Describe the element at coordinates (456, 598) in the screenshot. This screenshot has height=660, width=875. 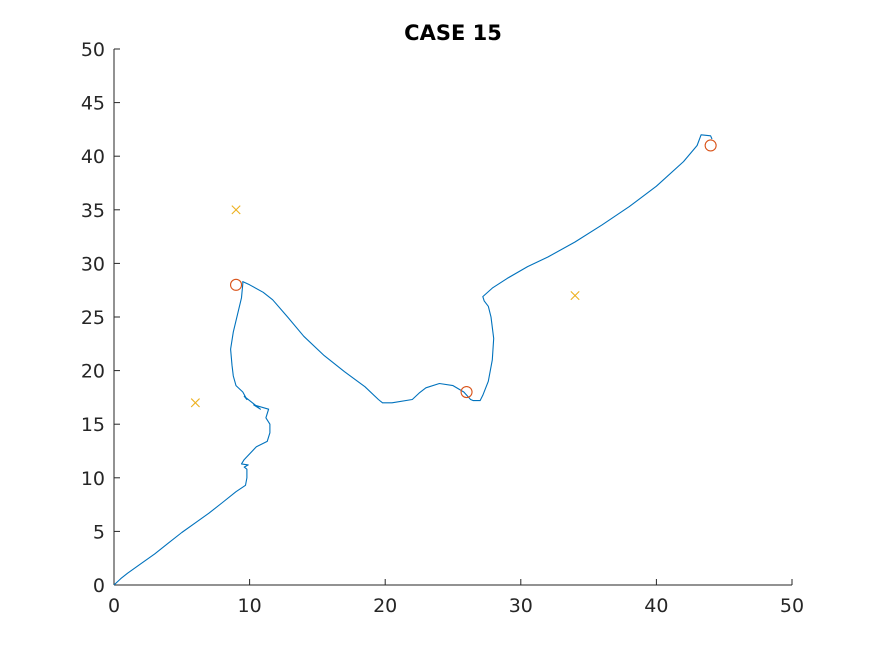
I see `x-axis-ticks: 0 10 20 30 40 50` at that location.